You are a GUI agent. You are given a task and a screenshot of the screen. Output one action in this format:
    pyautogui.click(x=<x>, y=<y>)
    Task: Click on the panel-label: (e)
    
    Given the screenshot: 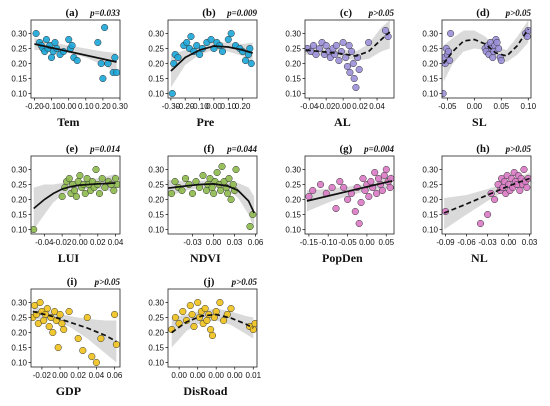 What is the action you would take?
    pyautogui.click(x=72, y=149)
    